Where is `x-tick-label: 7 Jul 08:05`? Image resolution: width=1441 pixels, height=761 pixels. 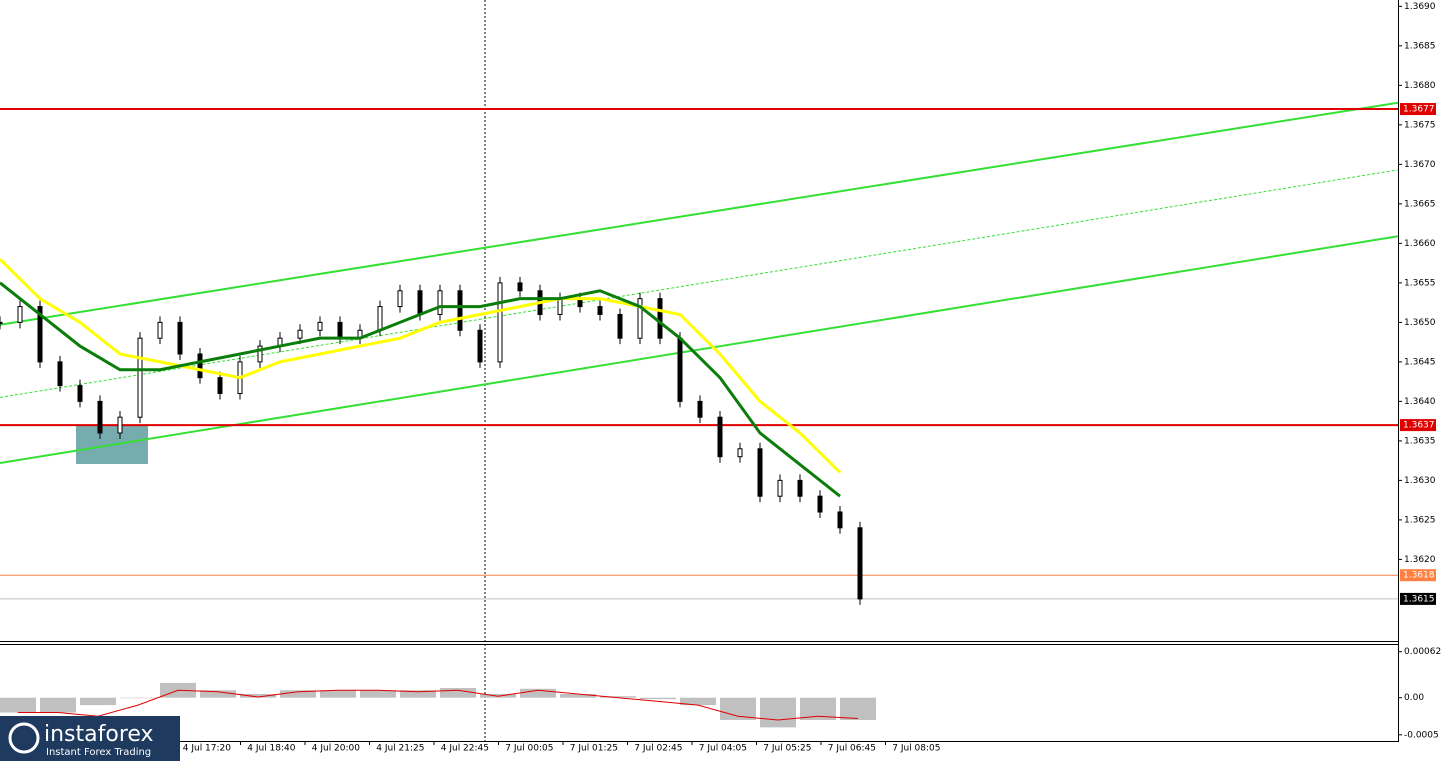
x-tick-label: 7 Jul 08:05 is located at coordinates (916, 749).